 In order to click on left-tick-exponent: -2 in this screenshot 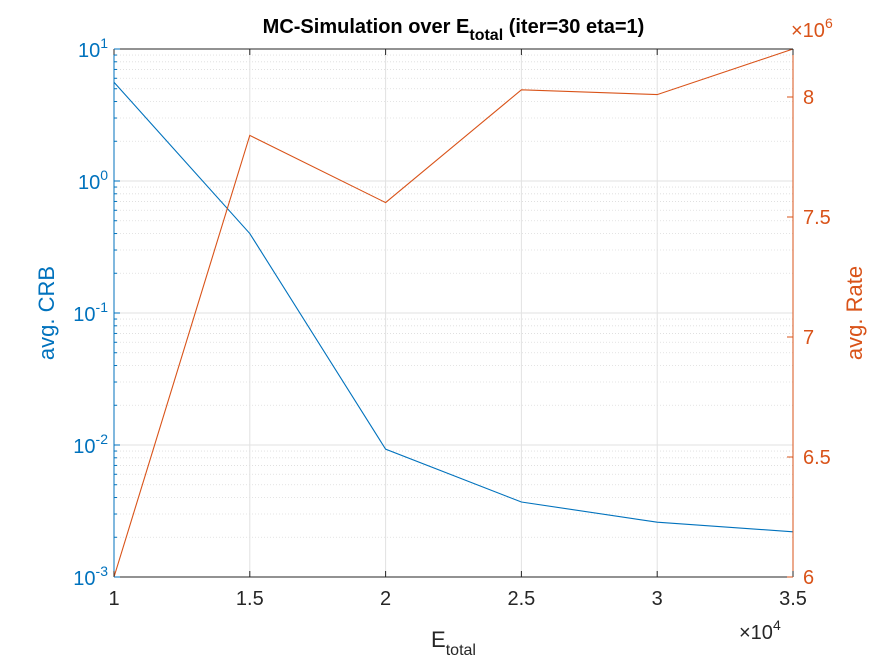, I will do `click(102, 439)`.